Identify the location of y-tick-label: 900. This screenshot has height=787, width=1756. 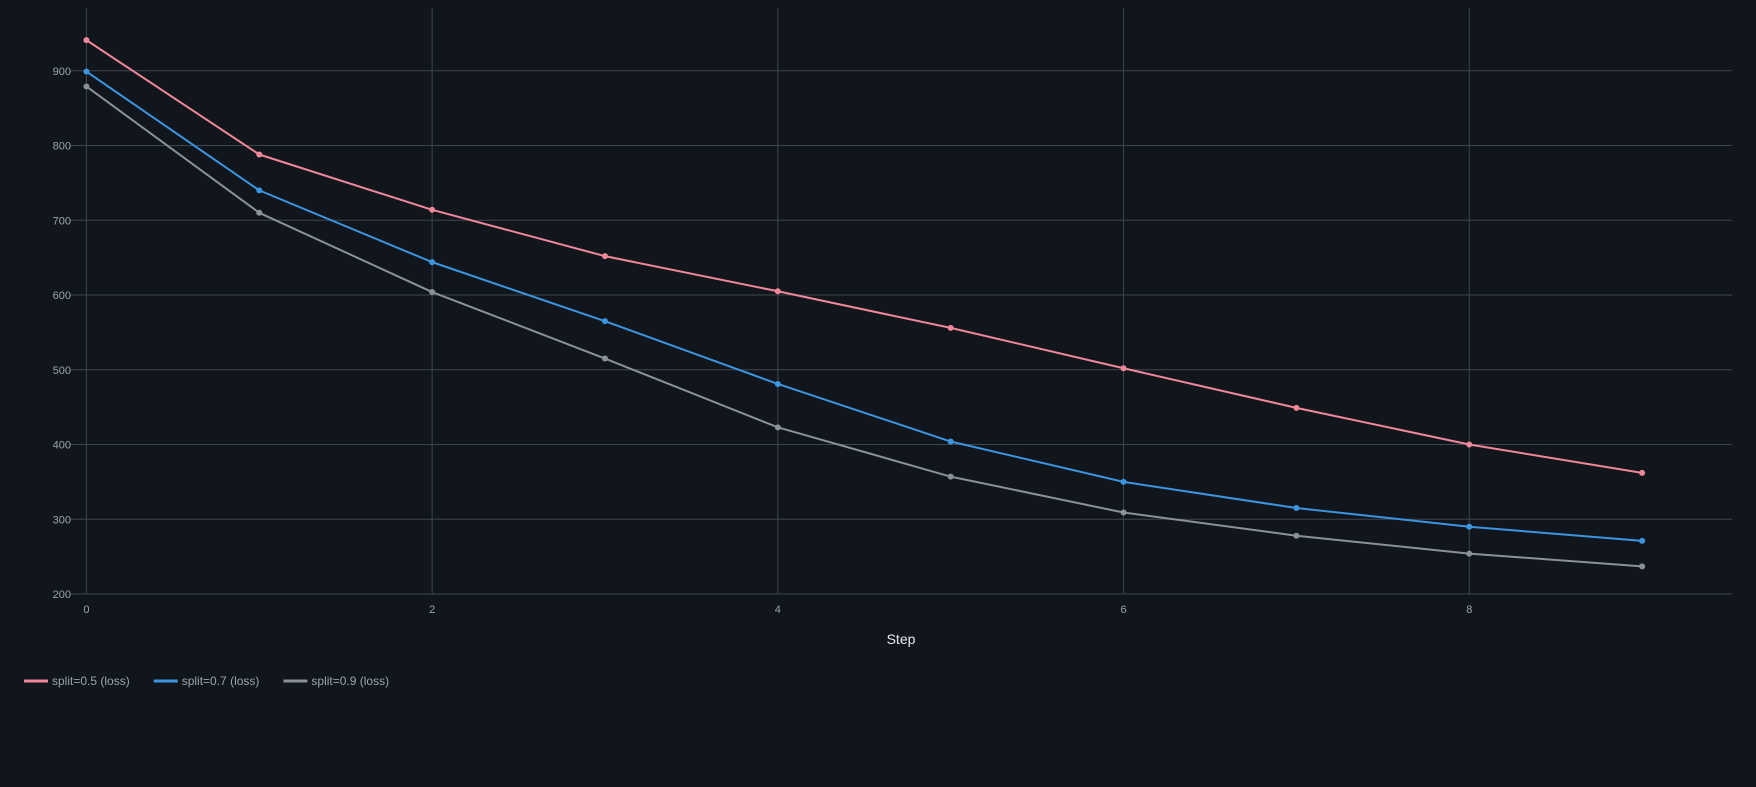
(62, 72).